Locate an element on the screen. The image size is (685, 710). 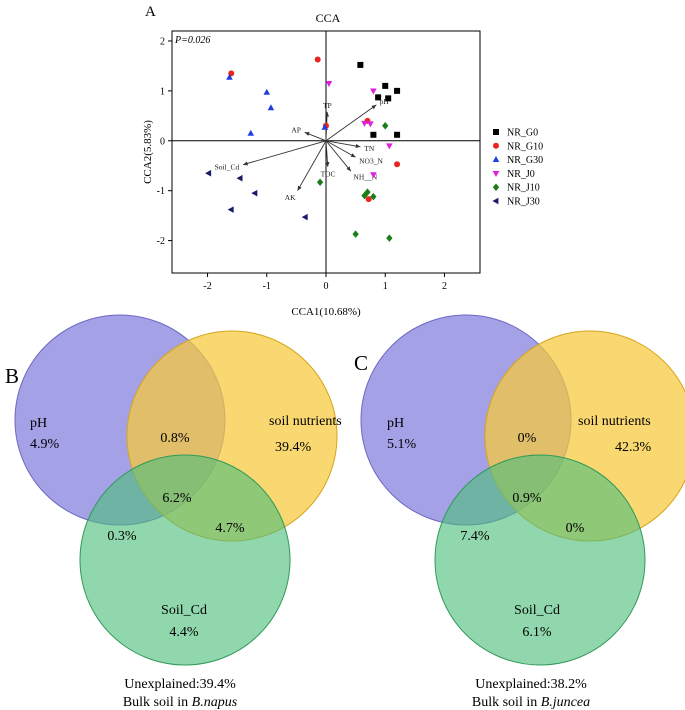
legend-marker-nr-j30 is located at coordinates (495, 201).